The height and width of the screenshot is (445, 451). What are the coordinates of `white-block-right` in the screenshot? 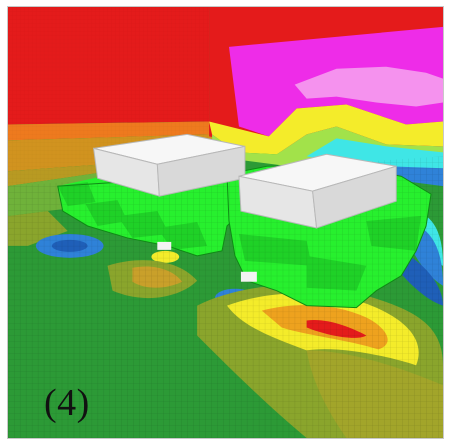 It's located at (317, 191).